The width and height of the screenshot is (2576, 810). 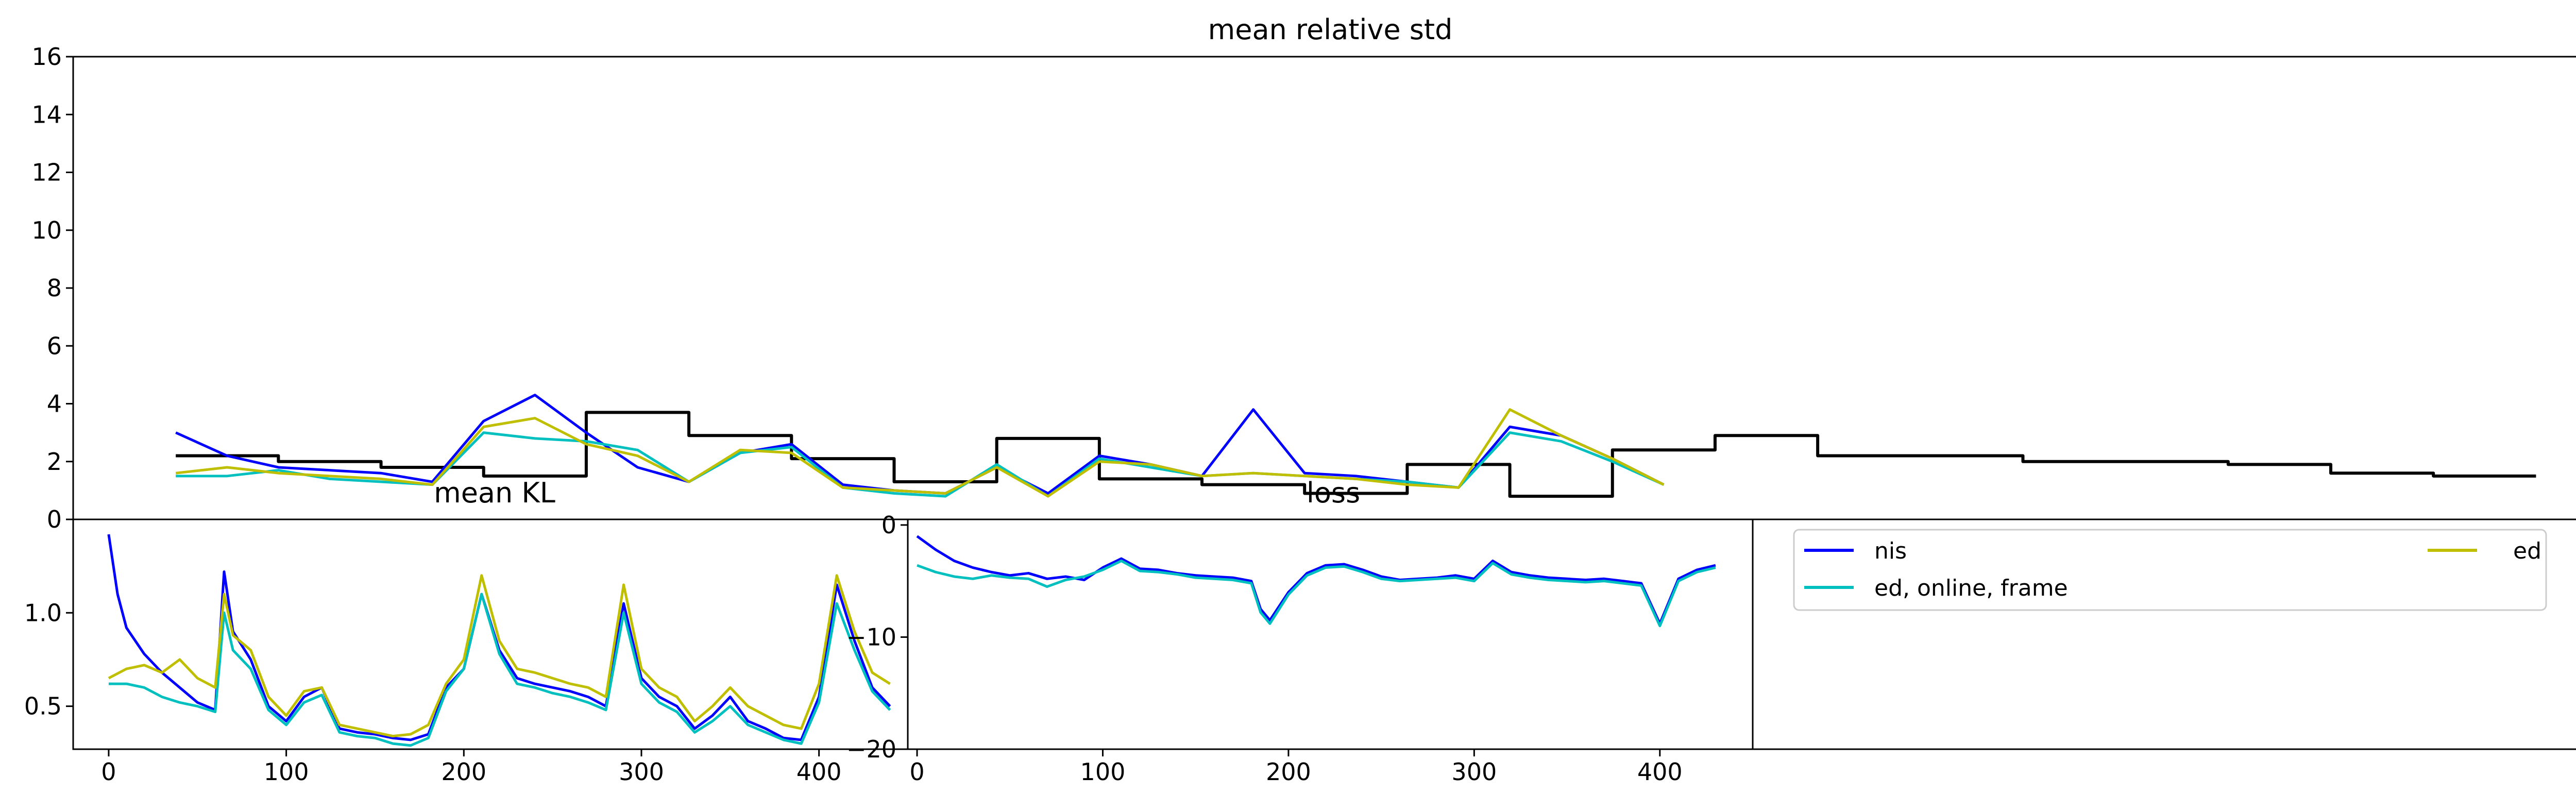 I want to click on panel-loss: loss 0 −10 −20 0 100 200 300 400, so click(x=1300, y=631).